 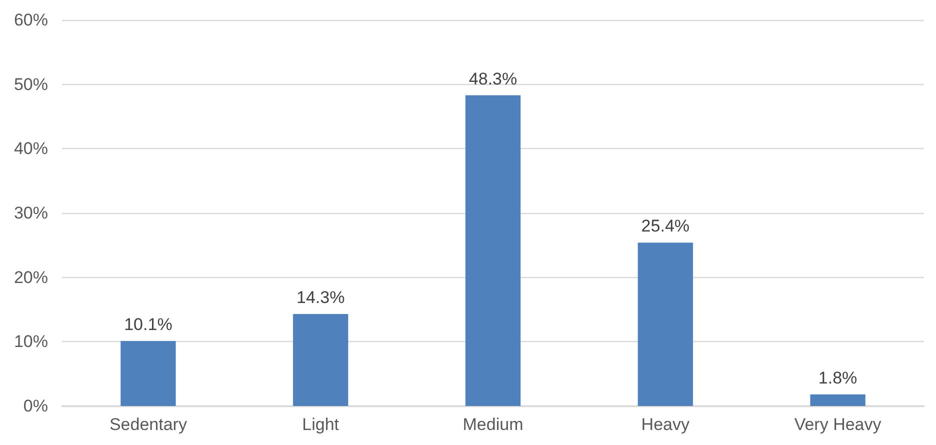 I want to click on y-tick-label: 30%, so click(x=31, y=213).